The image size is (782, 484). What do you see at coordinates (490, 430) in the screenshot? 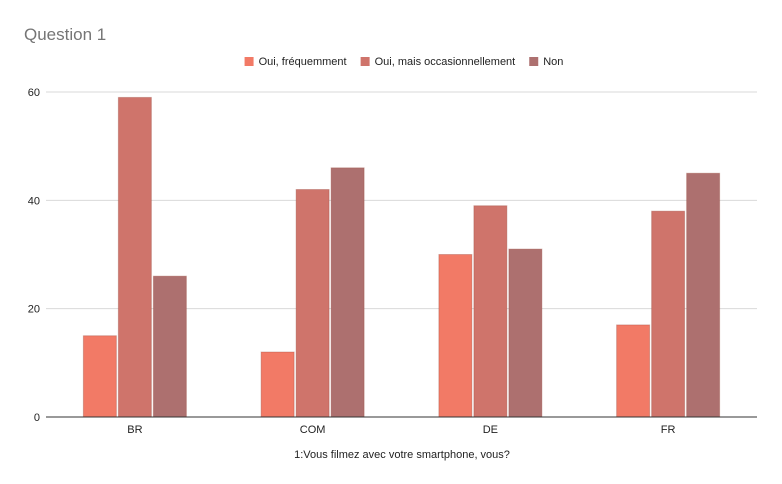
I see `x-tick-label: DE` at bounding box center [490, 430].